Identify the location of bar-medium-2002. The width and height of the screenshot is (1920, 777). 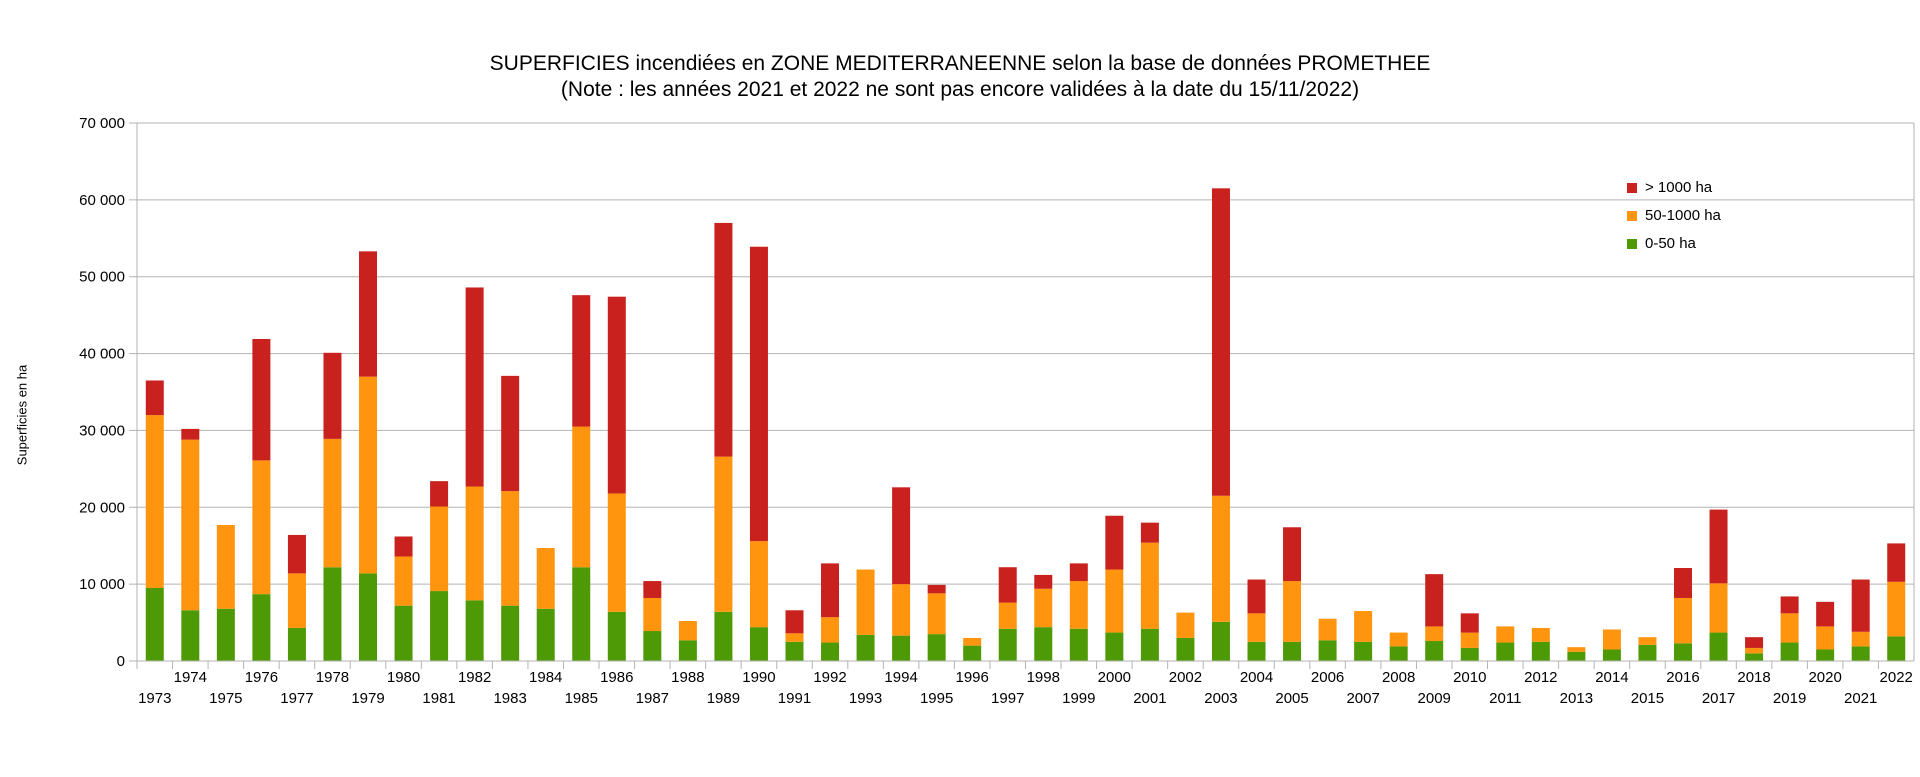
(1185, 625).